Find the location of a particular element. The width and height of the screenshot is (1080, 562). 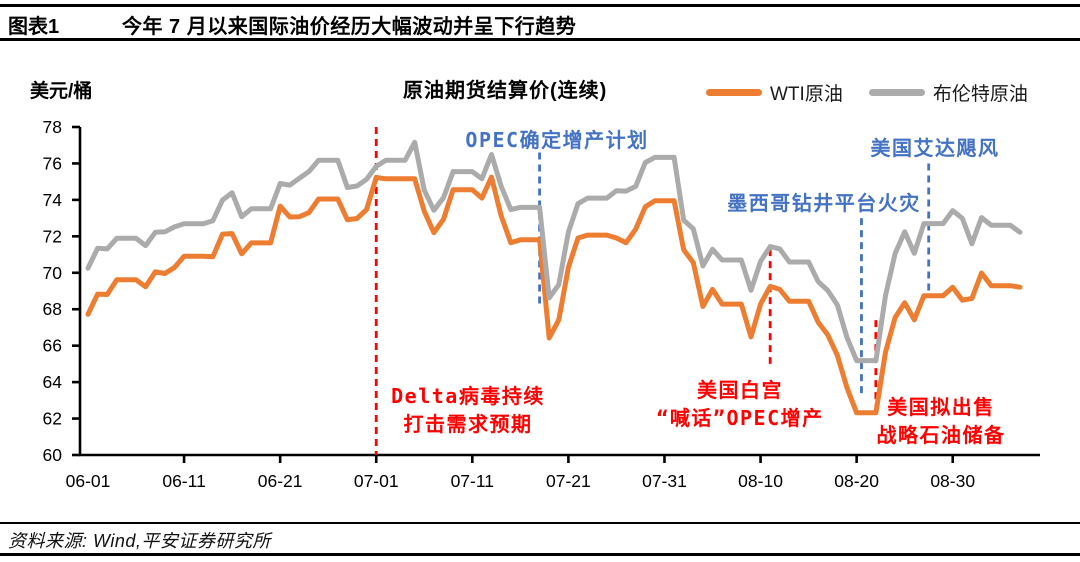

annotation-text-whitehouse: “喊话”OPEC增产 is located at coordinates (739, 418).